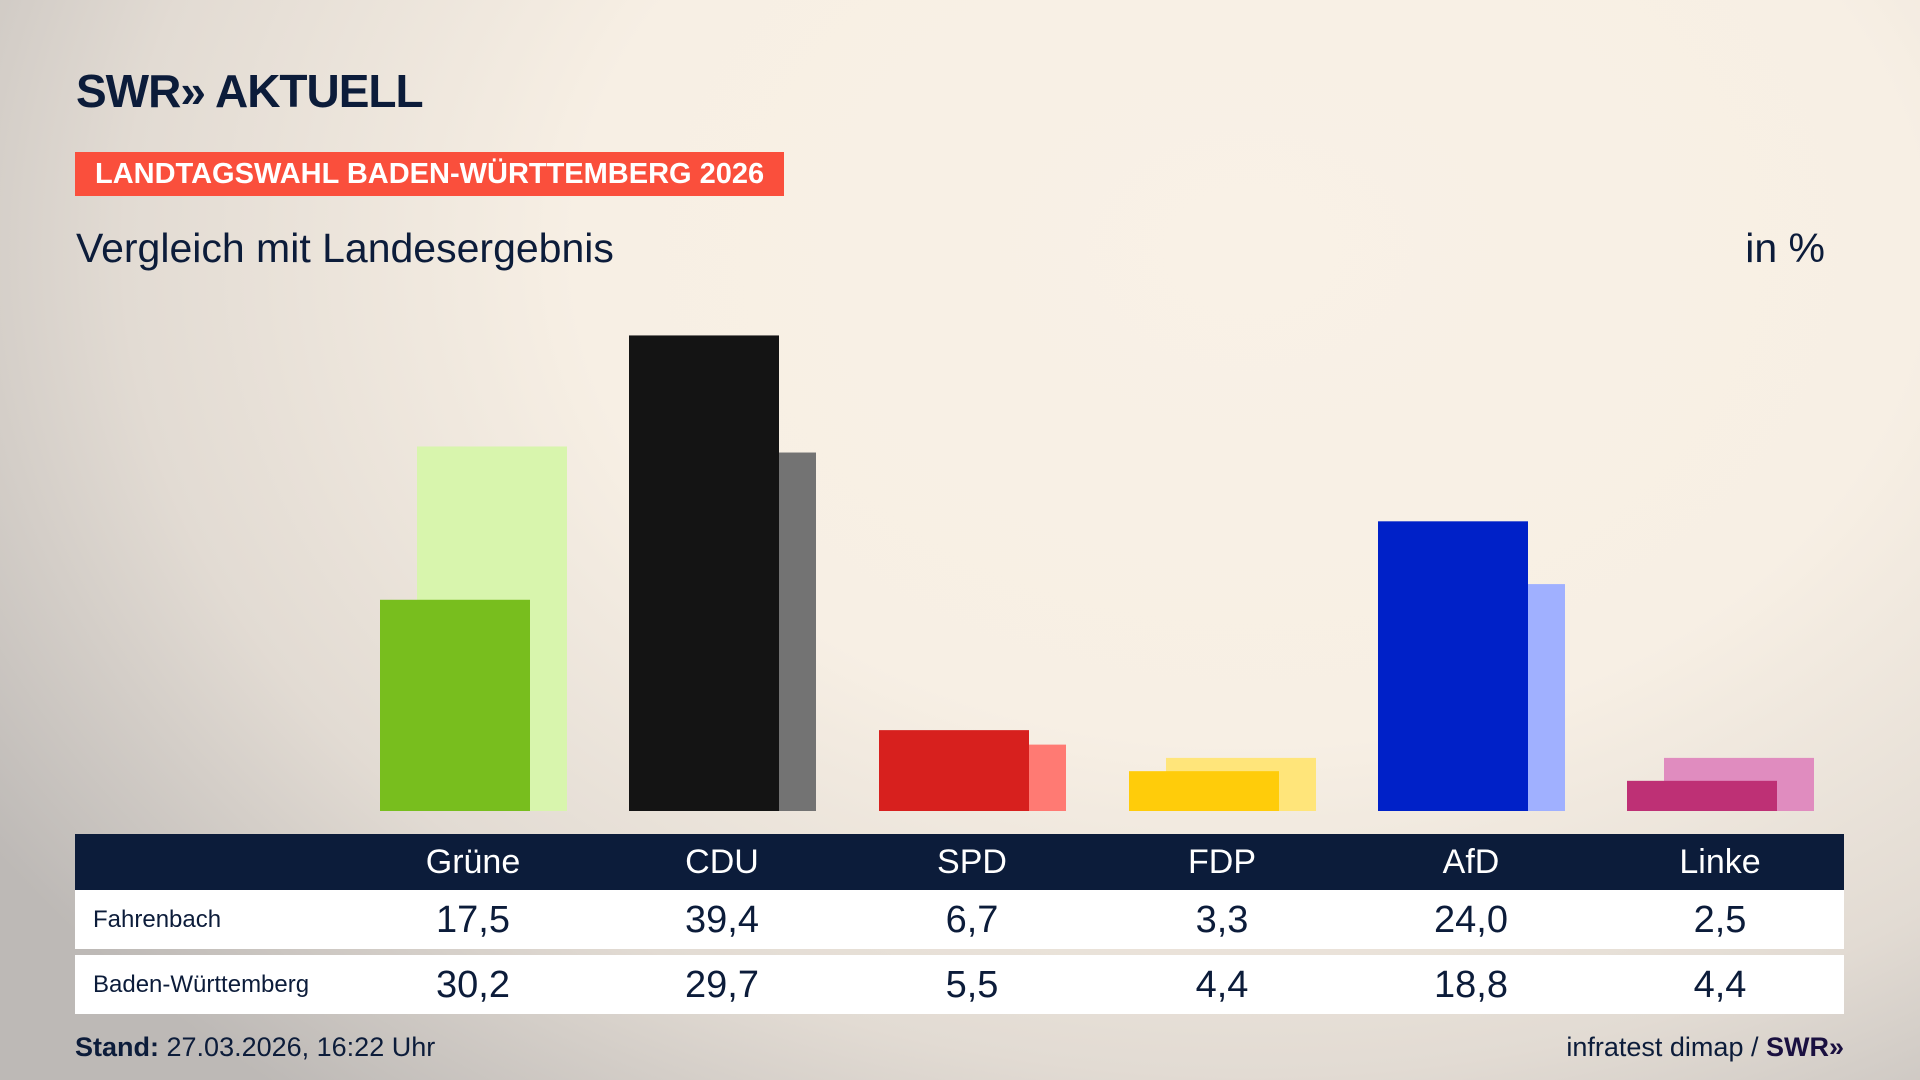 The height and width of the screenshot is (1080, 1920). I want to click on bar-local-fdp, so click(1204, 791).